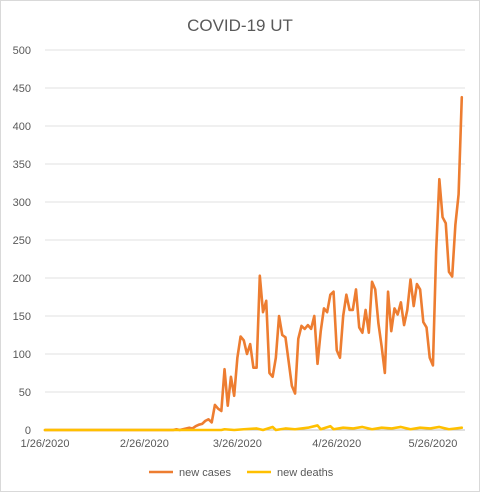 The height and width of the screenshot is (496, 480). What do you see at coordinates (45, 444) in the screenshot?
I see `x-tick-label: 1/26/2020` at bounding box center [45, 444].